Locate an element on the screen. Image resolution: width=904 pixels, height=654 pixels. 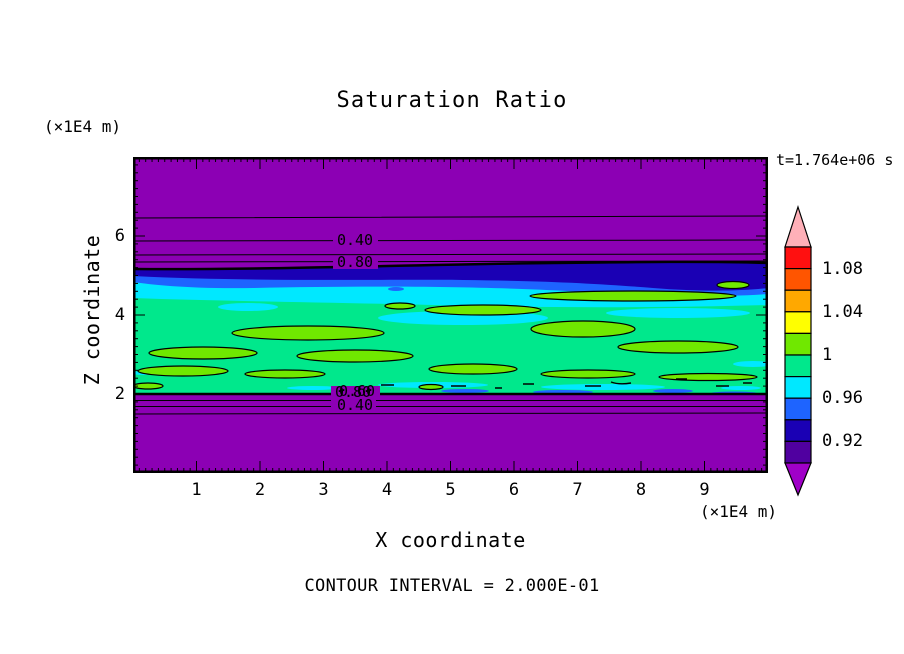
contour-interval-label: CONTOUR INTERVAL = 2.000E-01 is located at coordinates (452, 586).